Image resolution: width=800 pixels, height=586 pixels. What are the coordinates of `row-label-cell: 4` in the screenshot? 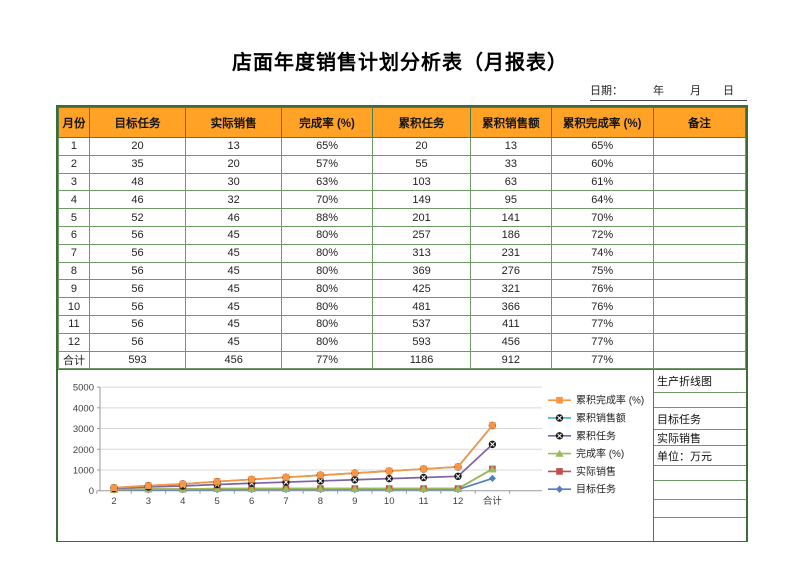 It's located at (74, 200).